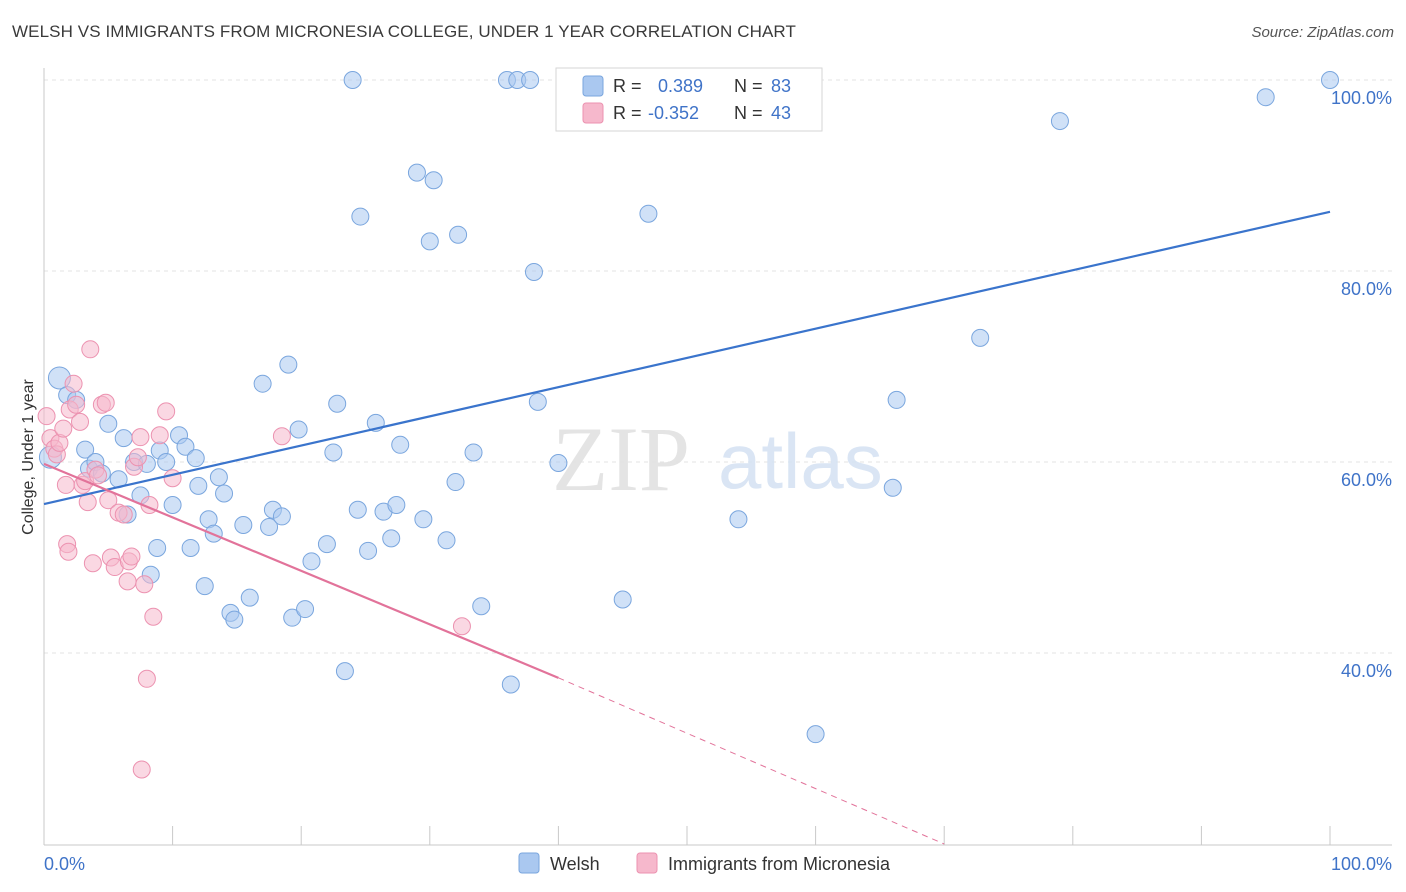 This screenshot has height=892, width=1406. Describe the element at coordinates (301, 570) in the screenshot. I see `micronesia-trend-line` at that location.